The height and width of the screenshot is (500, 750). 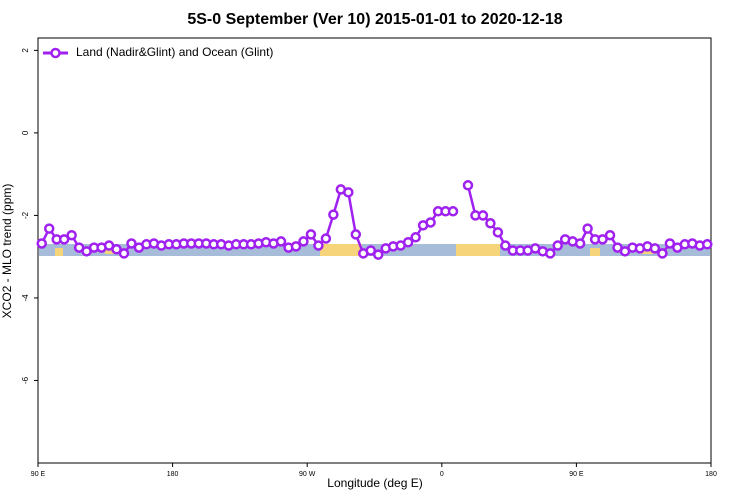 What do you see at coordinates (374, 483) in the screenshot?
I see `x-axis-label: Longitude (deg E)` at bounding box center [374, 483].